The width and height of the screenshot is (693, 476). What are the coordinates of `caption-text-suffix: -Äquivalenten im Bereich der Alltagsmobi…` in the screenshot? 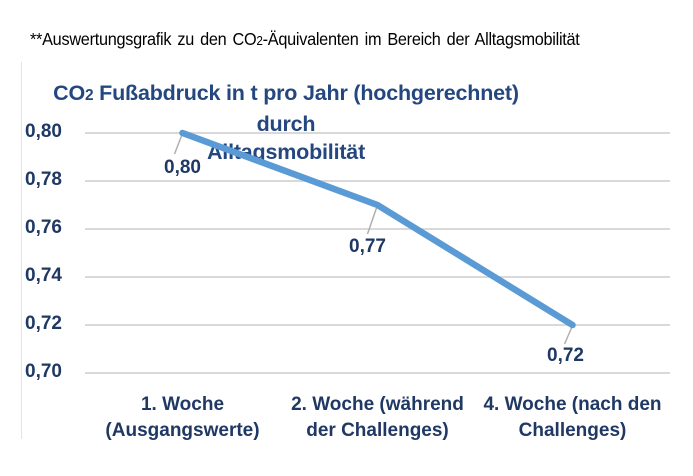 It's located at (421, 39).